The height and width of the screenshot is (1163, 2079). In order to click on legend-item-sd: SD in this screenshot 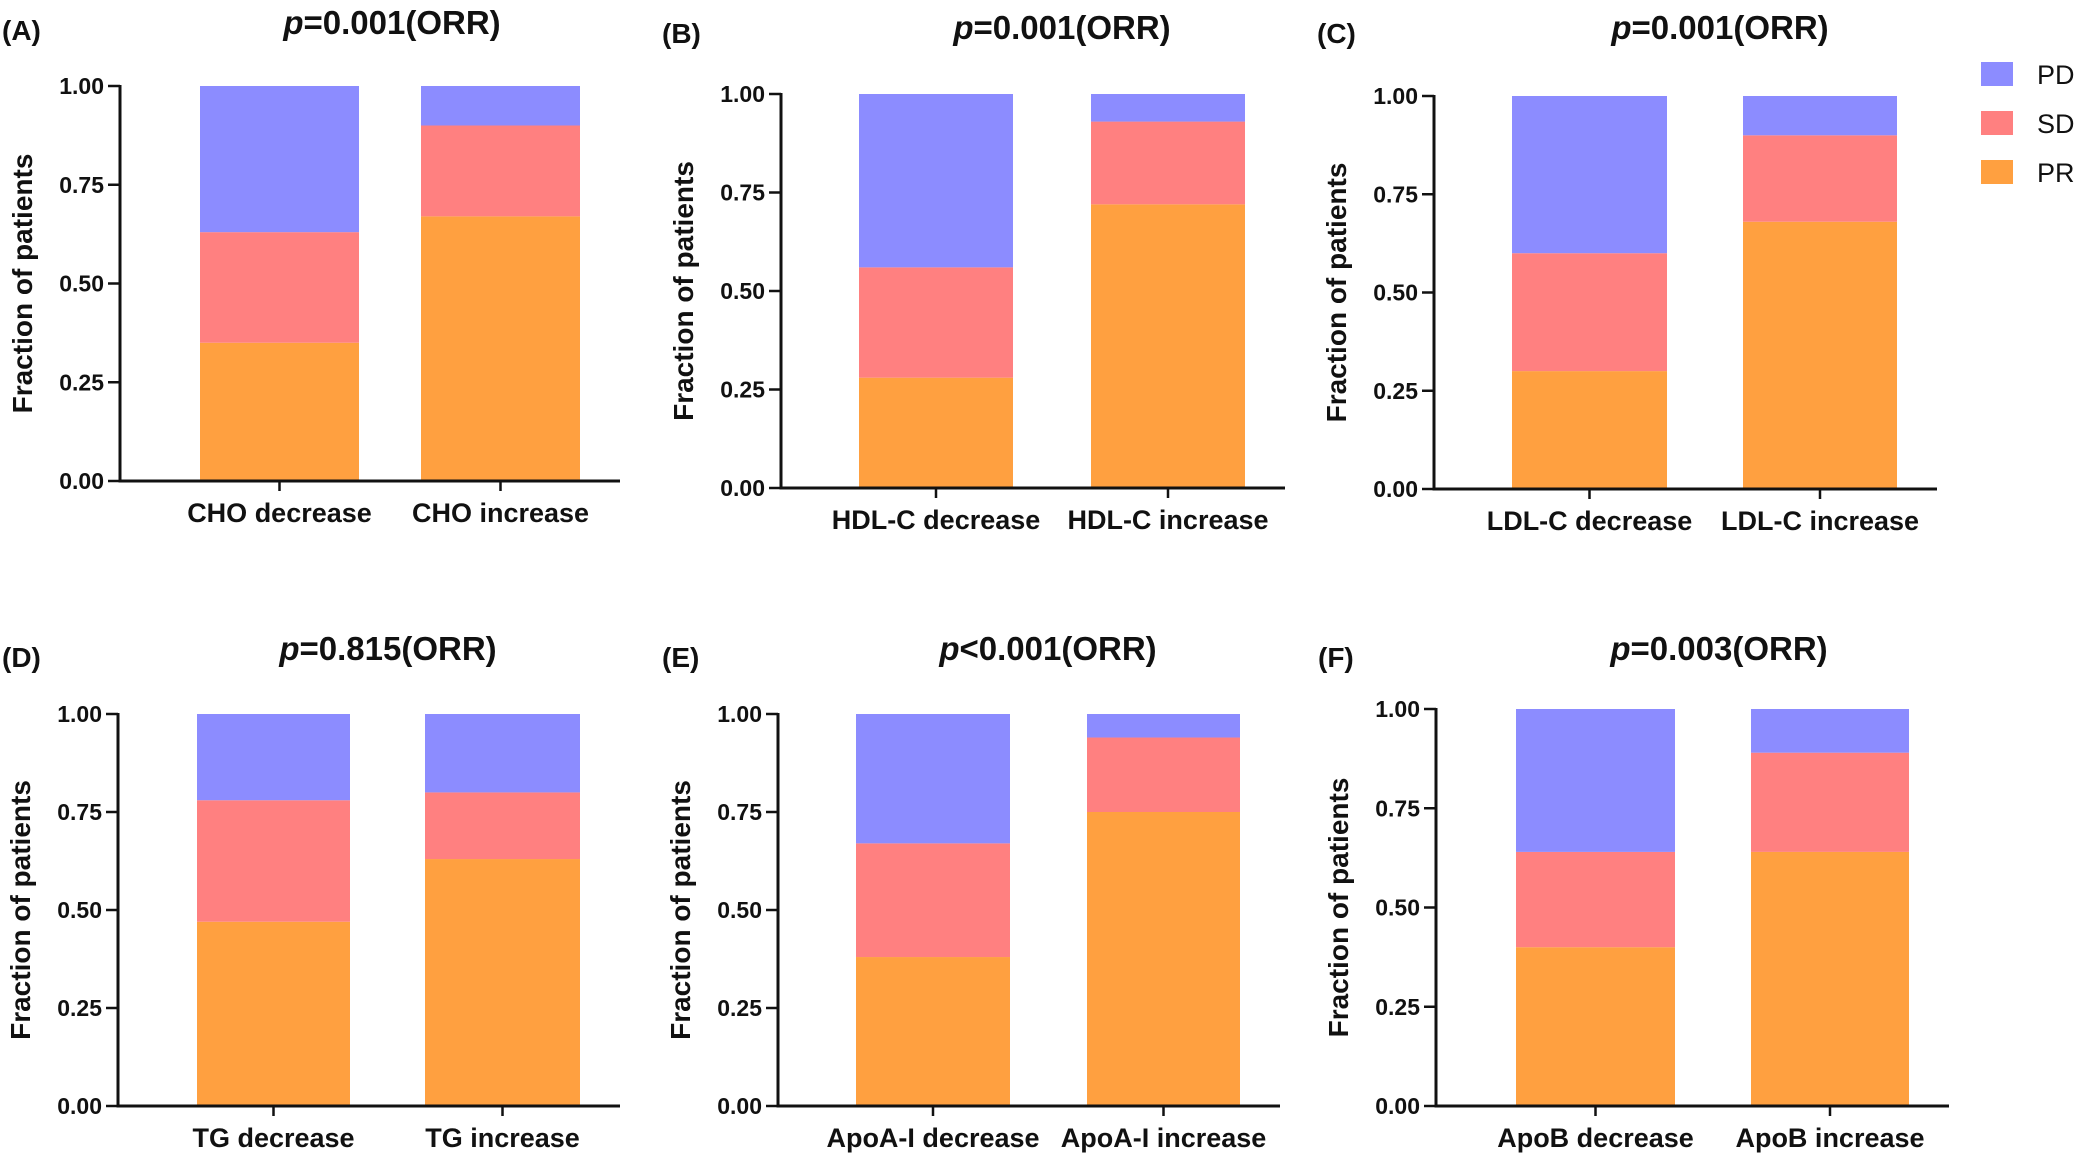, I will do `click(2028, 124)`.